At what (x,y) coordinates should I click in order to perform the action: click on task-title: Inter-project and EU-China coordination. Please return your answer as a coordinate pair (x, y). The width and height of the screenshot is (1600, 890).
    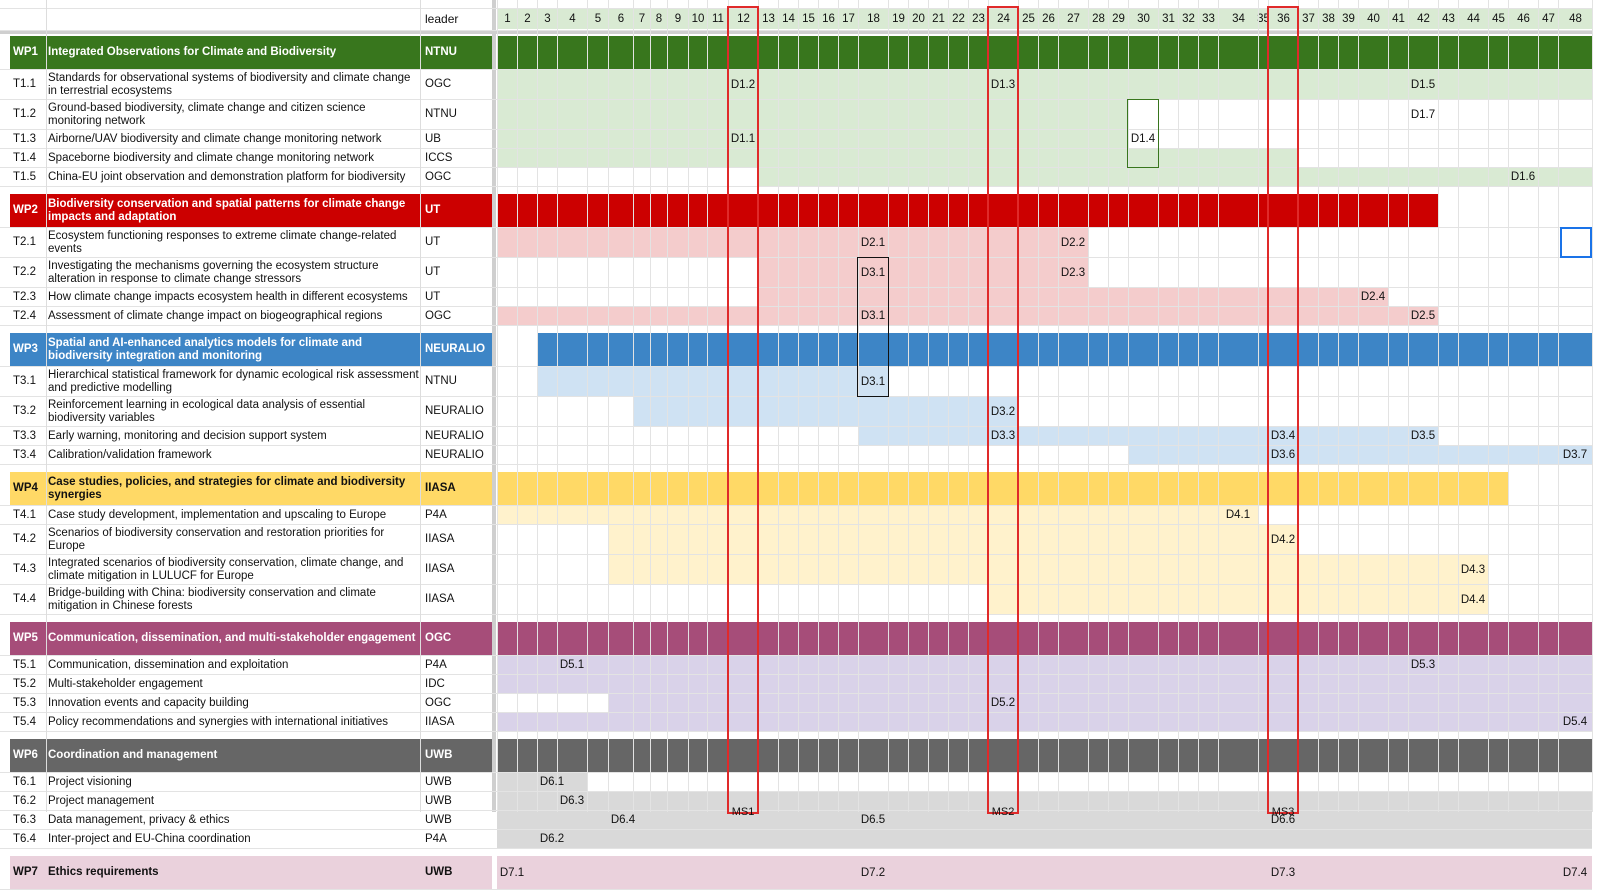
    Looking at the image, I should click on (149, 838).